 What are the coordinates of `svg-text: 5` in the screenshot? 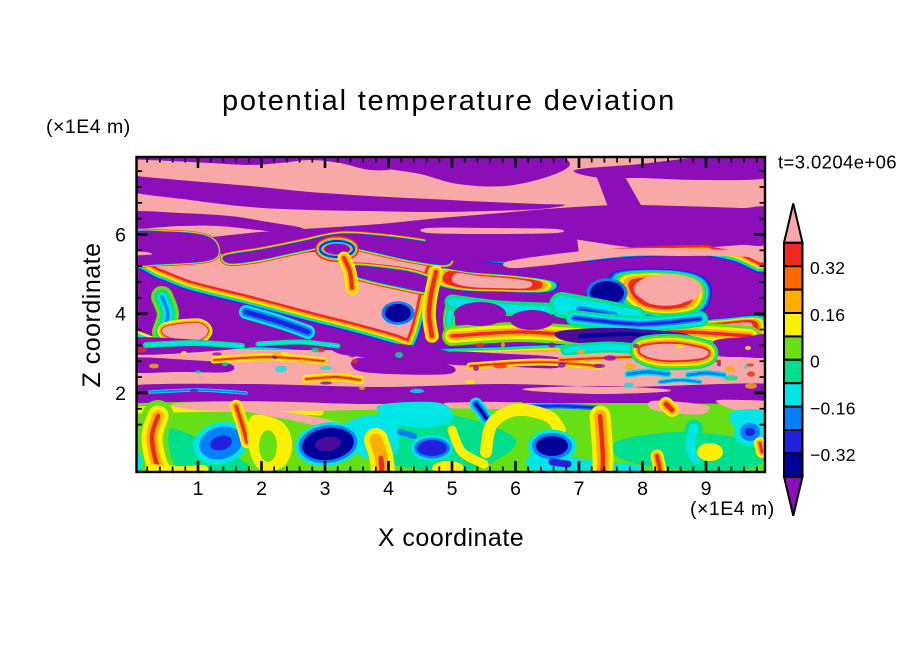 It's located at (452, 489).